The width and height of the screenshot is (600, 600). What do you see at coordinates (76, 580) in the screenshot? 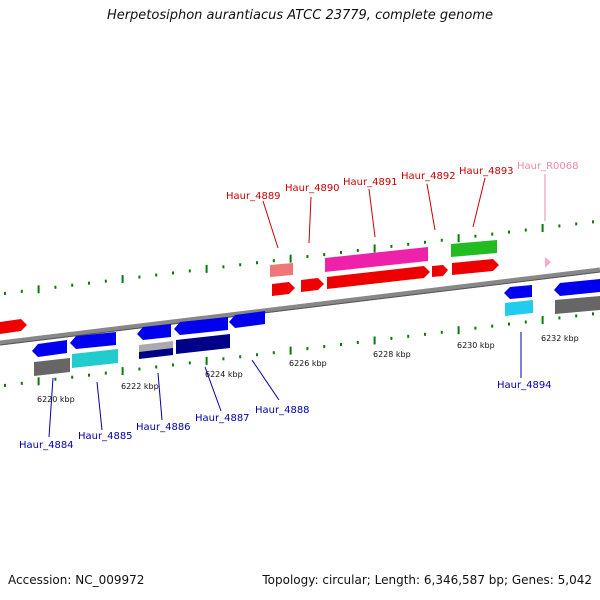
I see `accession-label: Accession: NC_009972` at bounding box center [76, 580].